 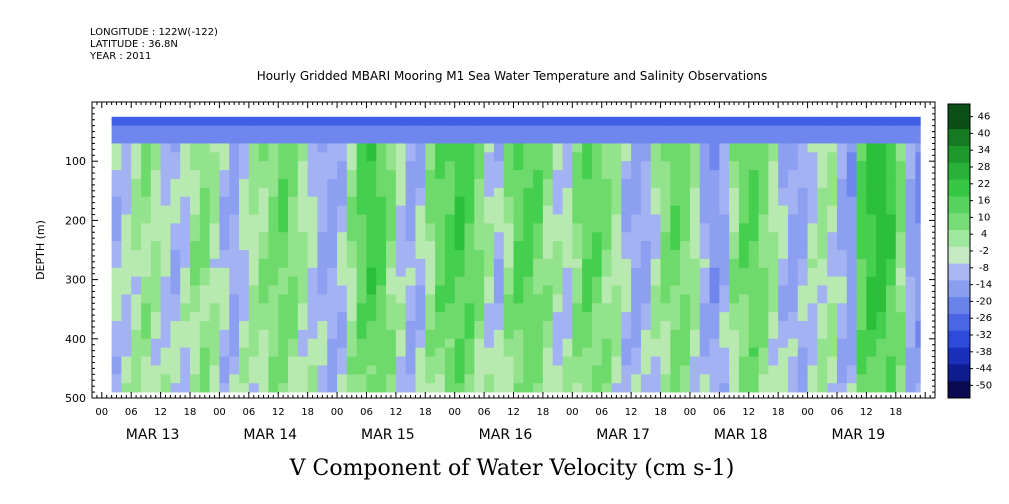 I want to click on colorbar-segment, so click(x=959, y=377).